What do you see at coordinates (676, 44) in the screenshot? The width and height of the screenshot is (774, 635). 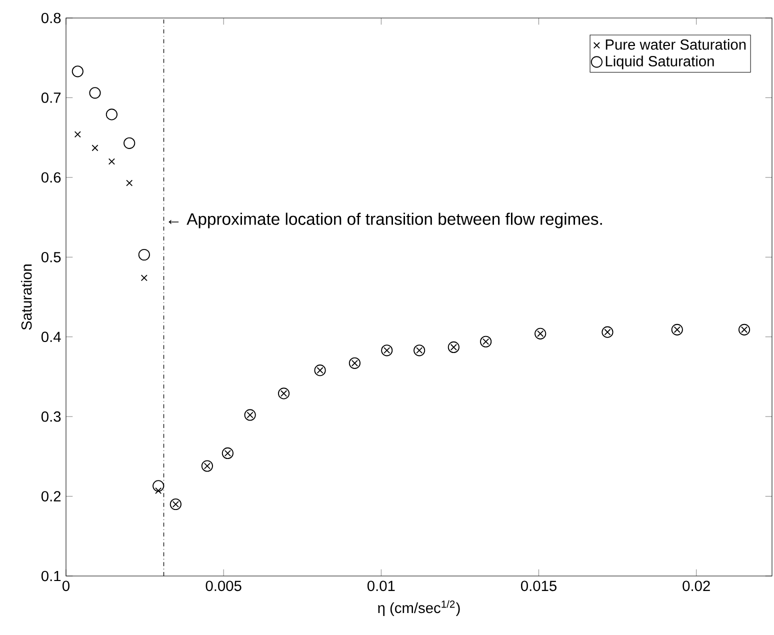 I see `legend-label: Pure water Saturation` at bounding box center [676, 44].